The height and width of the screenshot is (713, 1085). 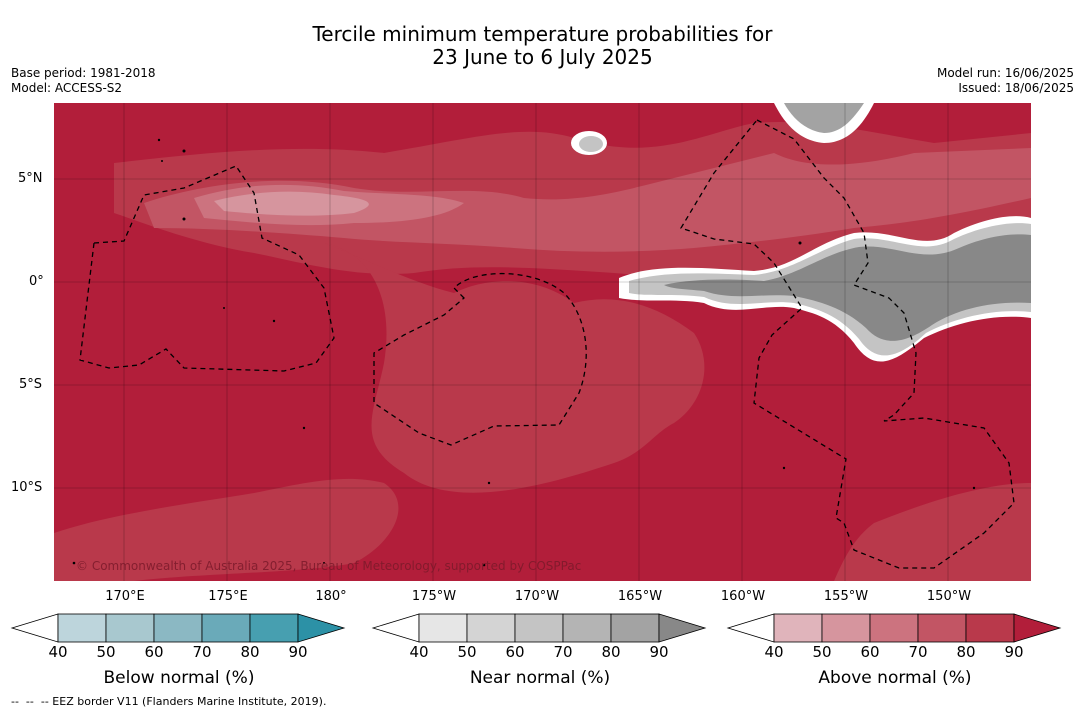 What do you see at coordinates (434, 596) in the screenshot?
I see `lon-tick-175w: 175°W` at bounding box center [434, 596].